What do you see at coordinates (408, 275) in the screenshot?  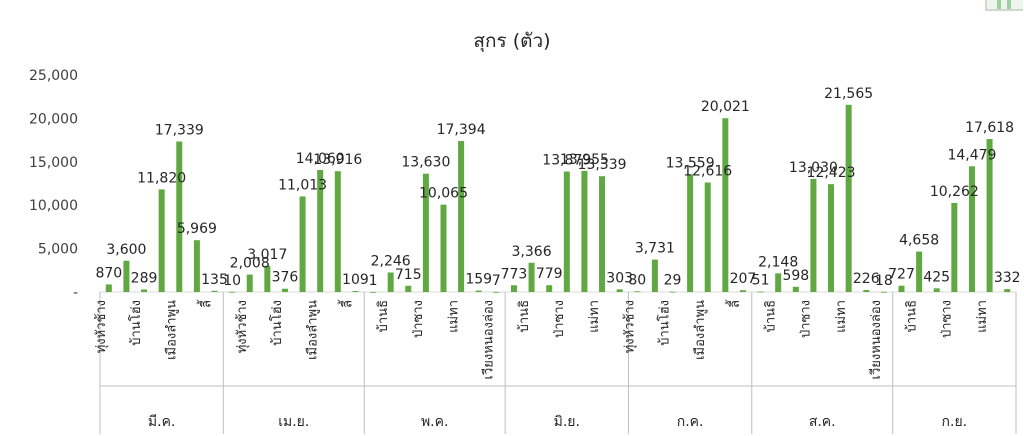 I see `data-label: 715` at bounding box center [408, 275].